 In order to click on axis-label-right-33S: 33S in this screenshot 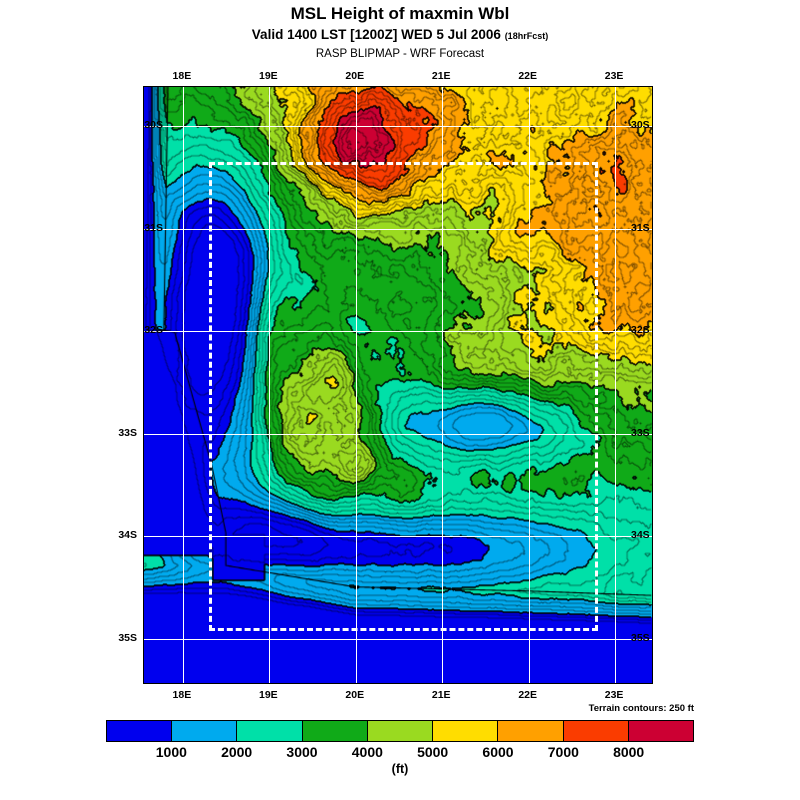, I will do `click(640, 432)`.